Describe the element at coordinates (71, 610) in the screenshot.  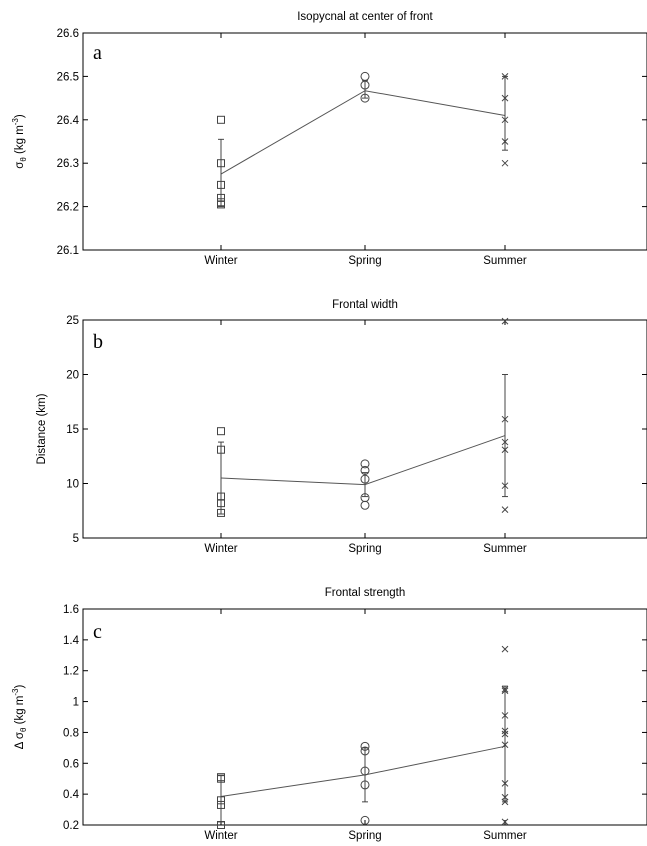
I see `y-tick-label: 1.6` at that location.